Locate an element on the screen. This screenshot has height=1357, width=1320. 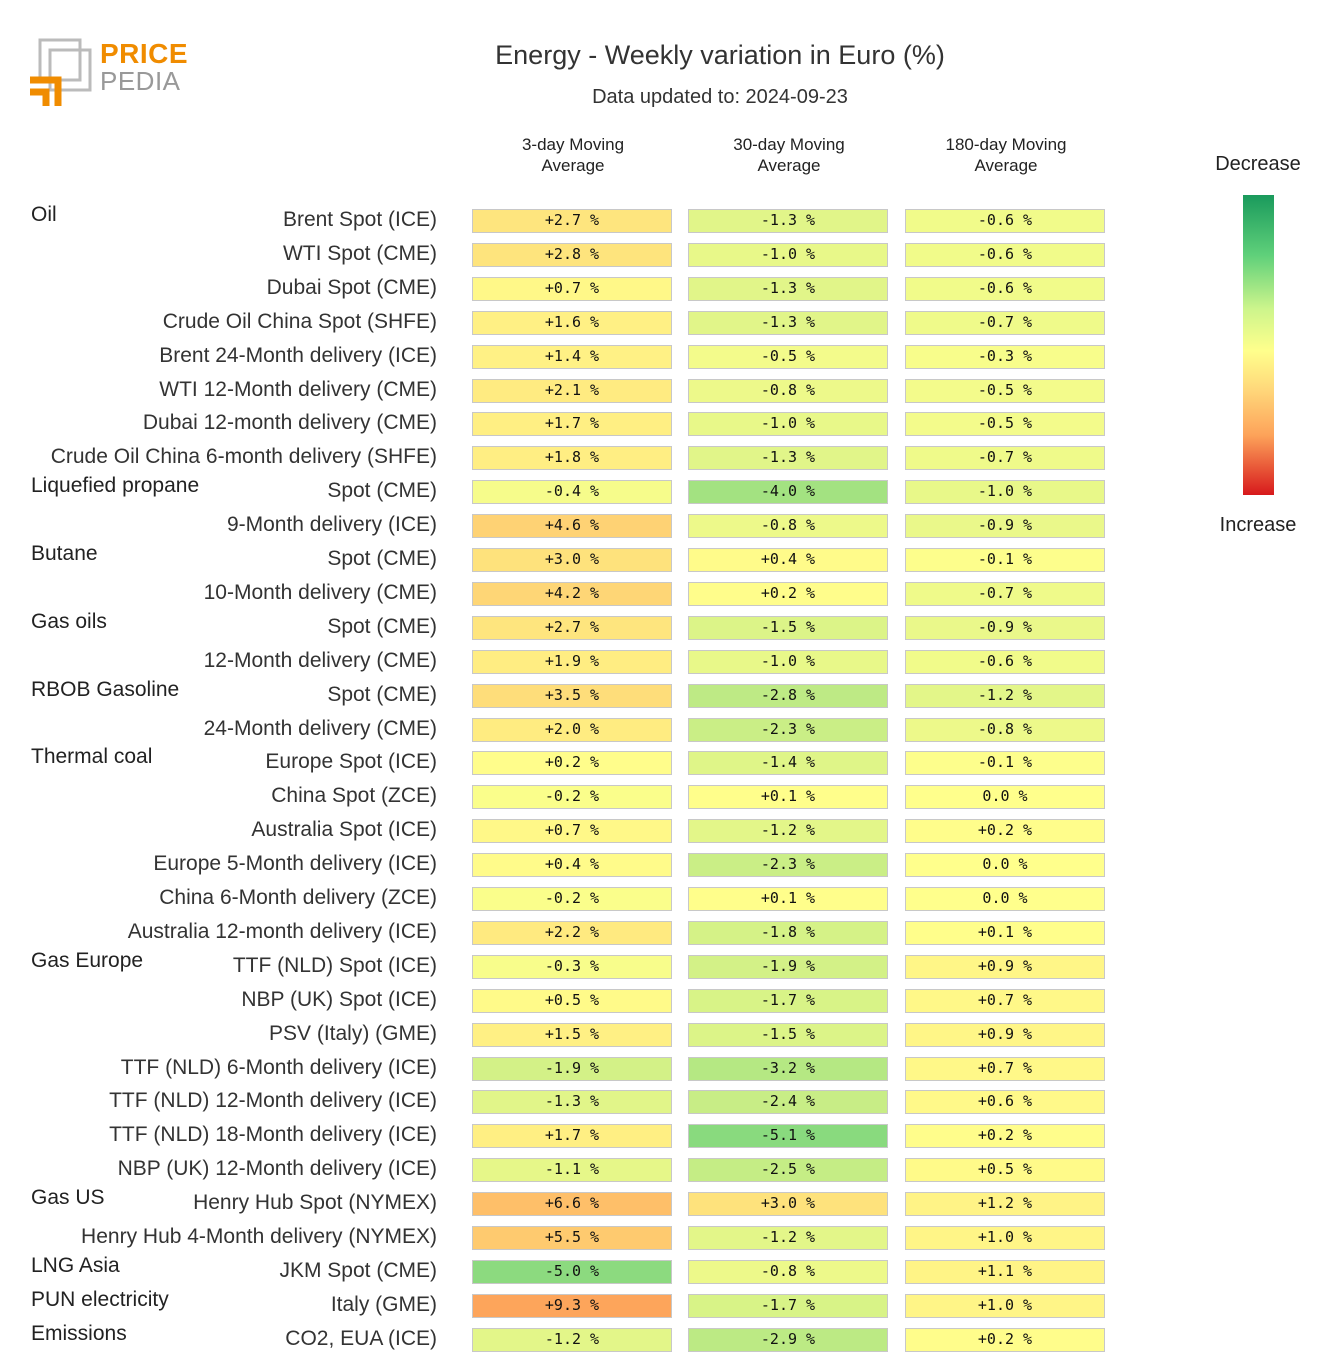
group-label: Gas oils is located at coordinates (69, 621).